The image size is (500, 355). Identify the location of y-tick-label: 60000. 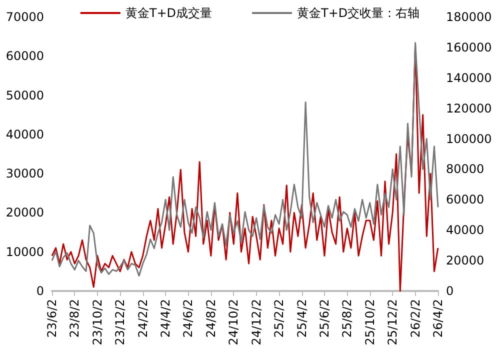
(25, 56).